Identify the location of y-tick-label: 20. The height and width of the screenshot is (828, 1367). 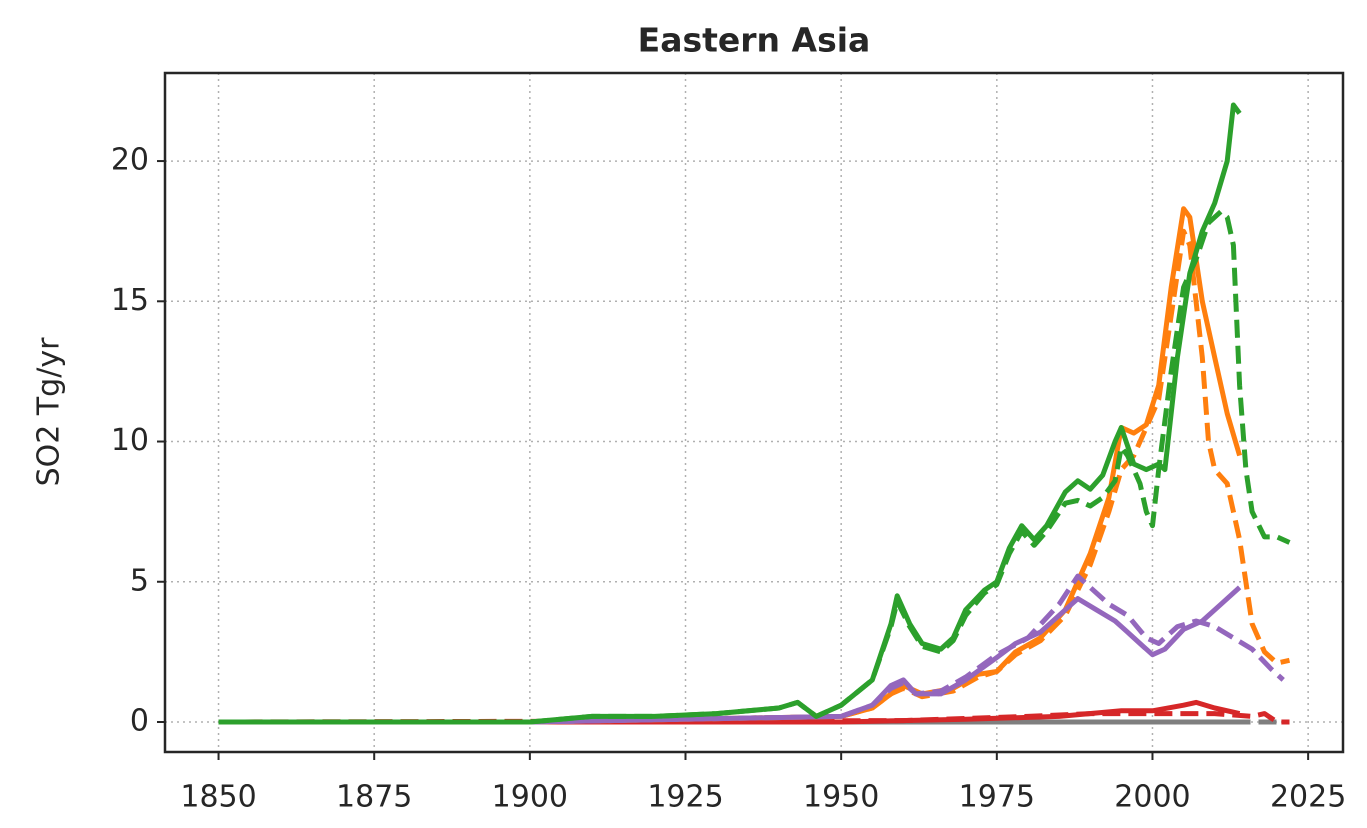
(130, 160).